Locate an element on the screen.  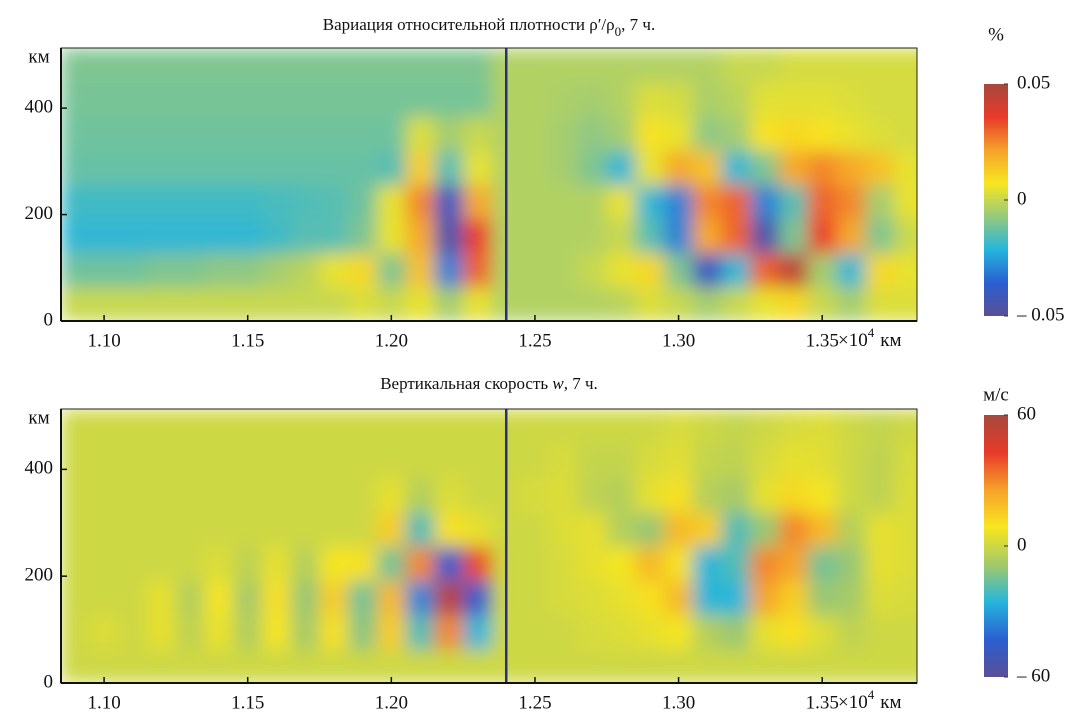
colorbar-label: м/с is located at coordinates (996, 394).